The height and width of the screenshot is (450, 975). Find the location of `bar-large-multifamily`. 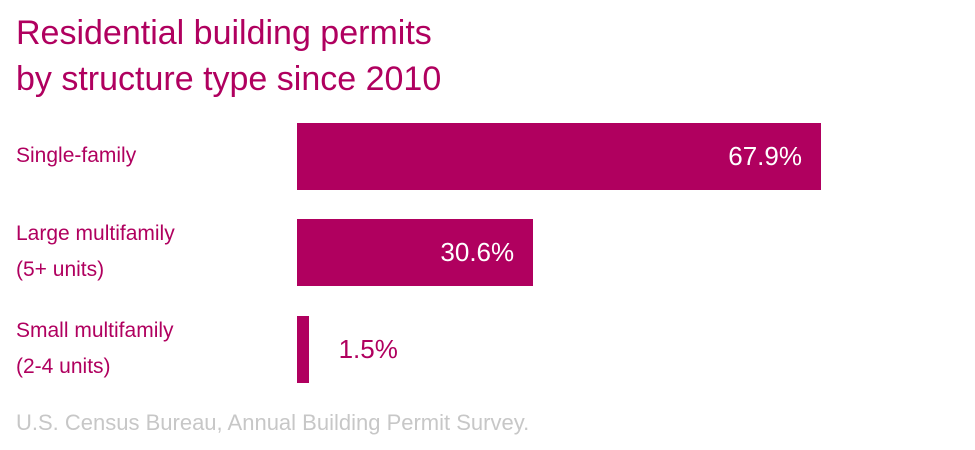

bar-large-multifamily is located at coordinates (415, 252).